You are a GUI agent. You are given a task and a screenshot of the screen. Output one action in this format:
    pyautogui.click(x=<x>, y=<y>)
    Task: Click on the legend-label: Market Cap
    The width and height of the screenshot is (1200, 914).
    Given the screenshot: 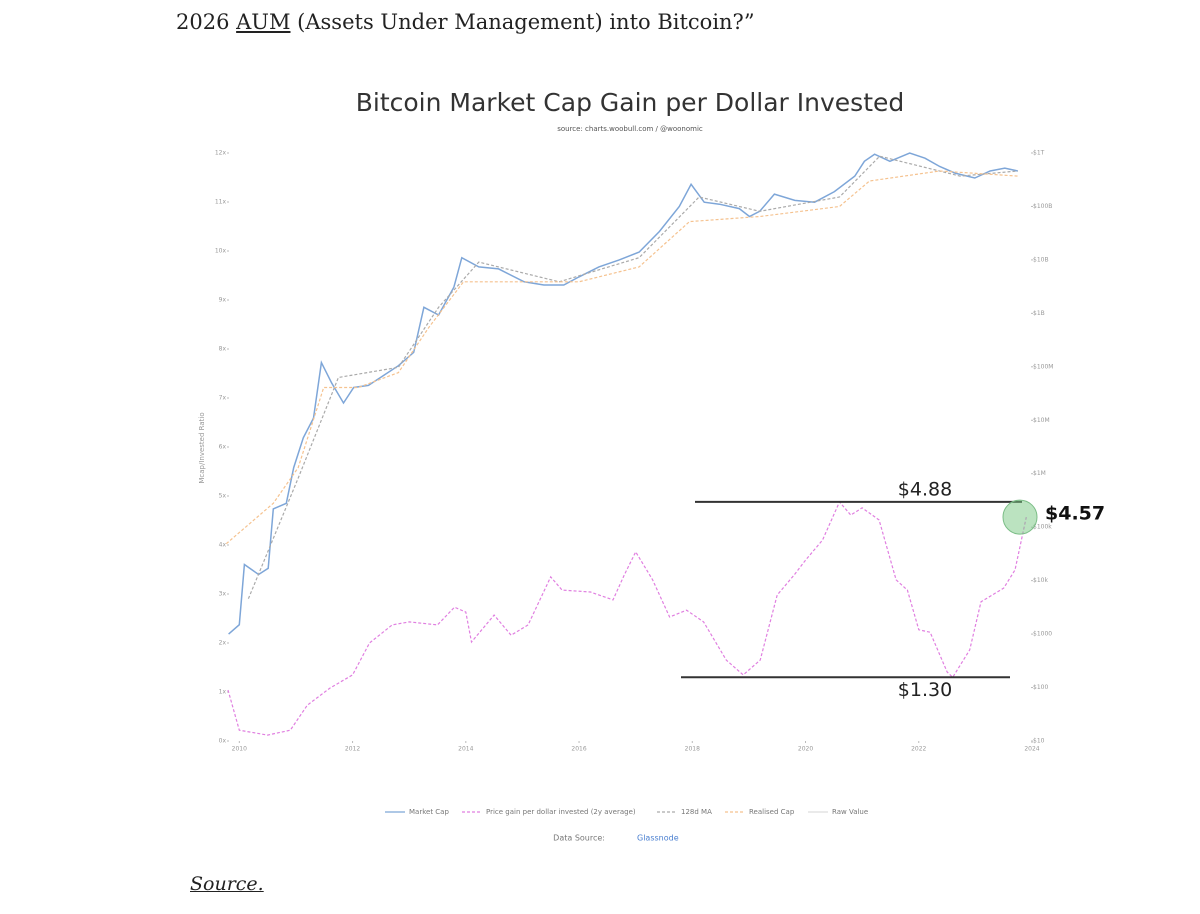 What is the action you would take?
    pyautogui.click(x=429, y=812)
    